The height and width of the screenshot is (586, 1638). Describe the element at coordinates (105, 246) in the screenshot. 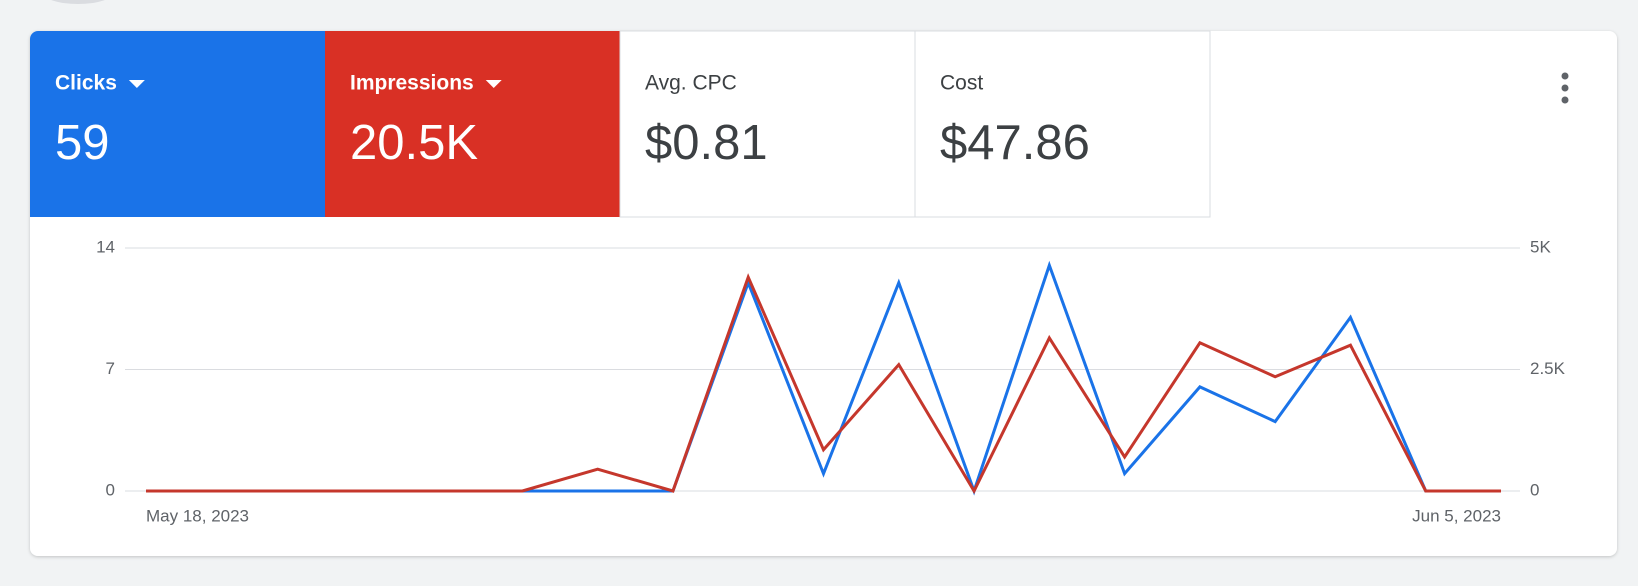

I see `y-tick-label: 14` at that location.